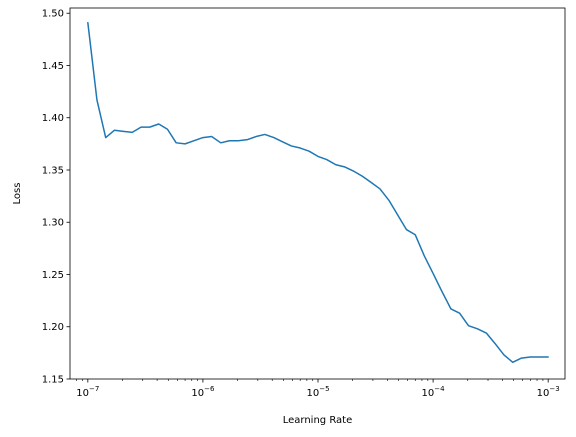  What do you see at coordinates (53, 66) in the screenshot?
I see `y-tick-label: 1.45` at bounding box center [53, 66].